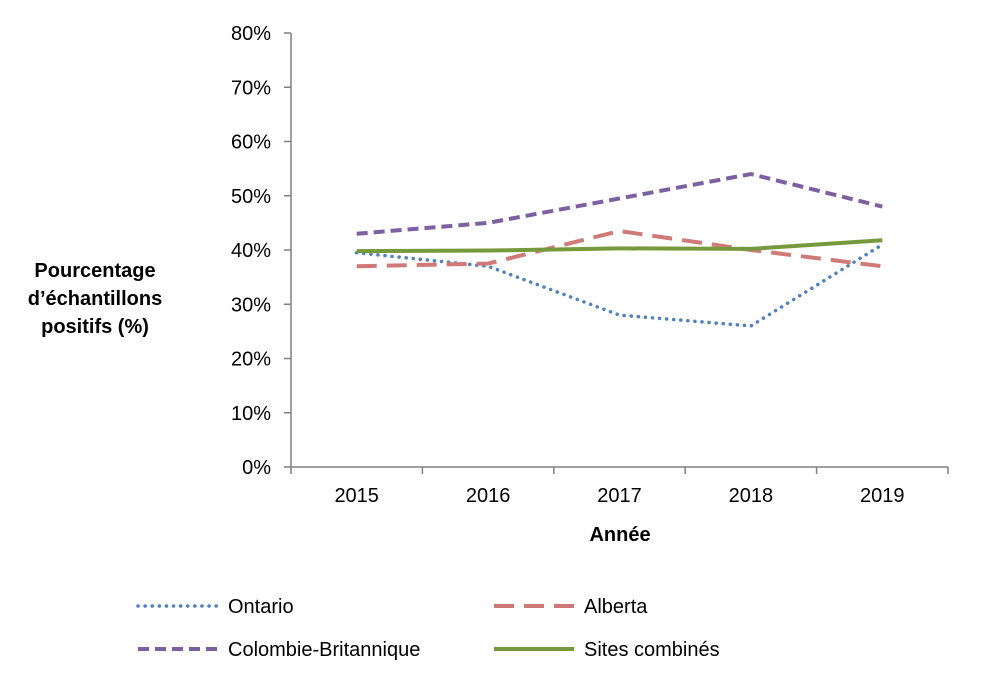  What do you see at coordinates (619, 496) in the screenshot?
I see `x-tick-label: 2017` at bounding box center [619, 496].